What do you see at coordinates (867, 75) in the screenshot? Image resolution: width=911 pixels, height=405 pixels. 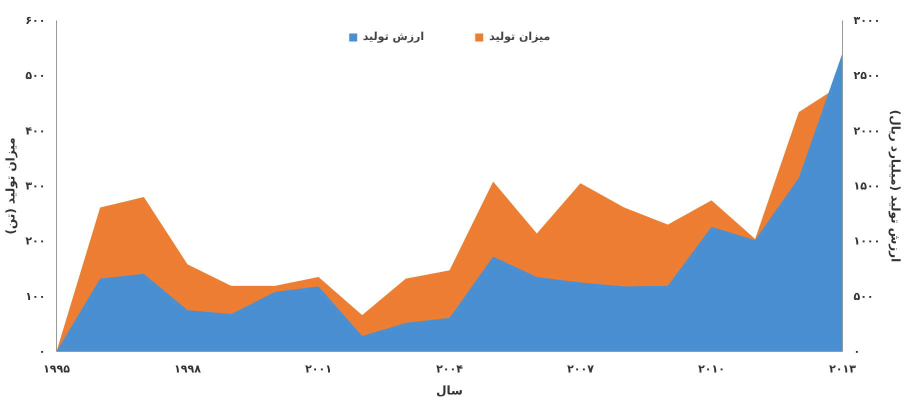 I see `y2-tick-label: ۲۵۰۰` at bounding box center [867, 75].